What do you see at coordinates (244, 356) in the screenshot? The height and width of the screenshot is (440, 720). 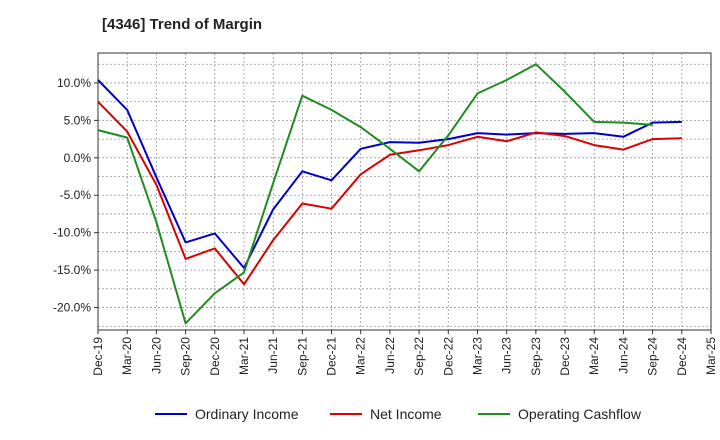 I see `x-tick-label: Mar-21` at bounding box center [244, 356].